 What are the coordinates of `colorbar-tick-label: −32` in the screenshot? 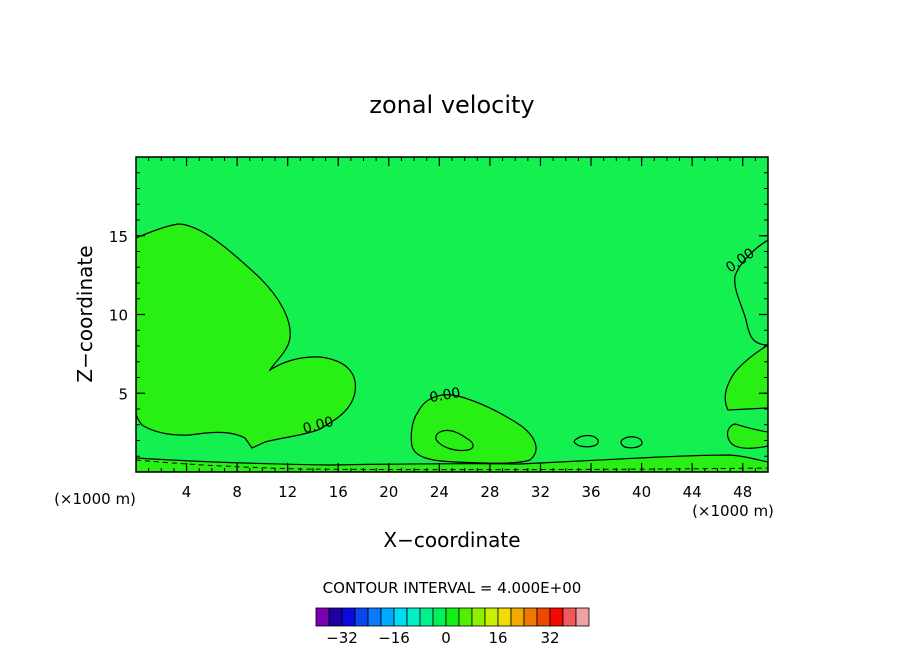 It's located at (342, 638).